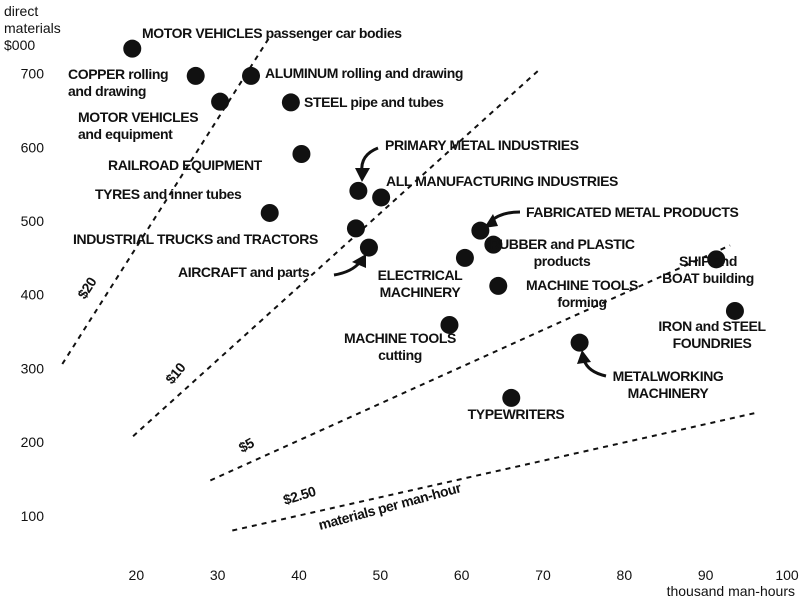 The height and width of the screenshot is (601, 799). I want to click on point-label: IRON and STEEL, so click(712, 326).